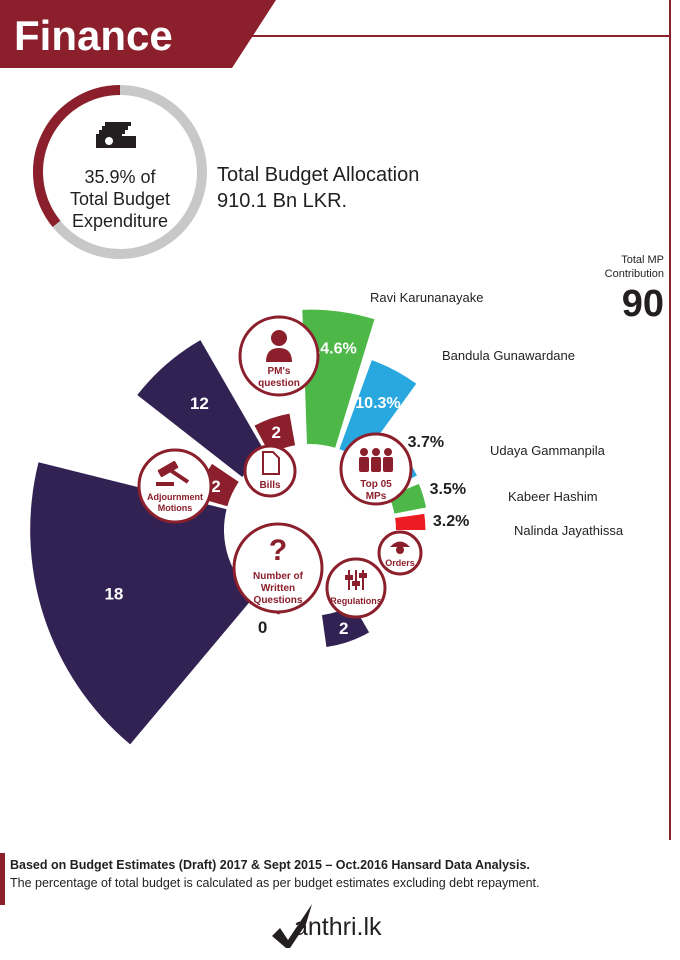  Describe the element at coordinates (426, 297) in the screenshot. I see `mp-name-ravi-karunanayake: Ravi Karunanayake` at that location.